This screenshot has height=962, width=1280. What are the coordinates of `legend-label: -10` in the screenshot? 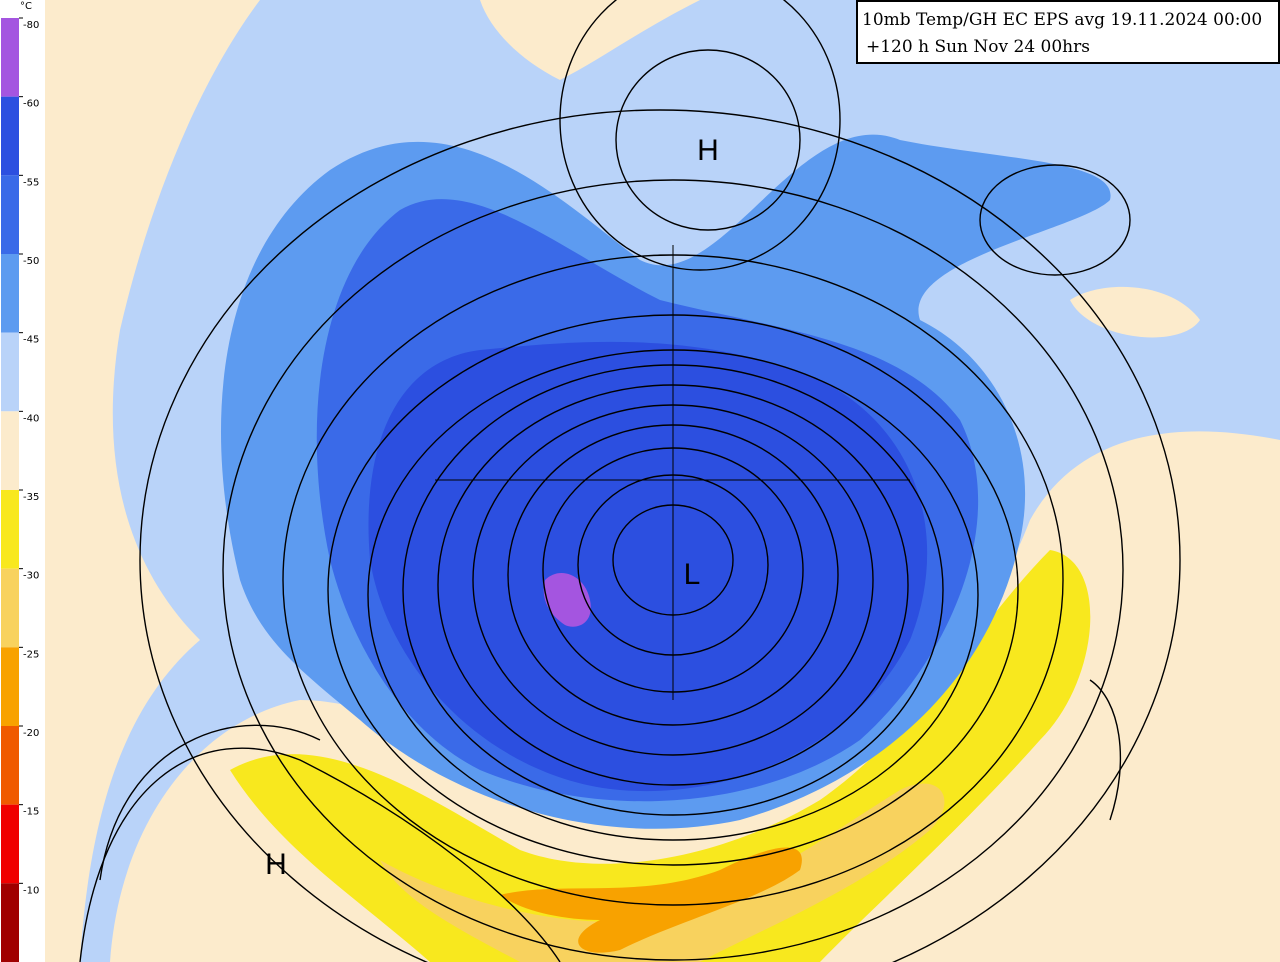 It's located at (31, 890).